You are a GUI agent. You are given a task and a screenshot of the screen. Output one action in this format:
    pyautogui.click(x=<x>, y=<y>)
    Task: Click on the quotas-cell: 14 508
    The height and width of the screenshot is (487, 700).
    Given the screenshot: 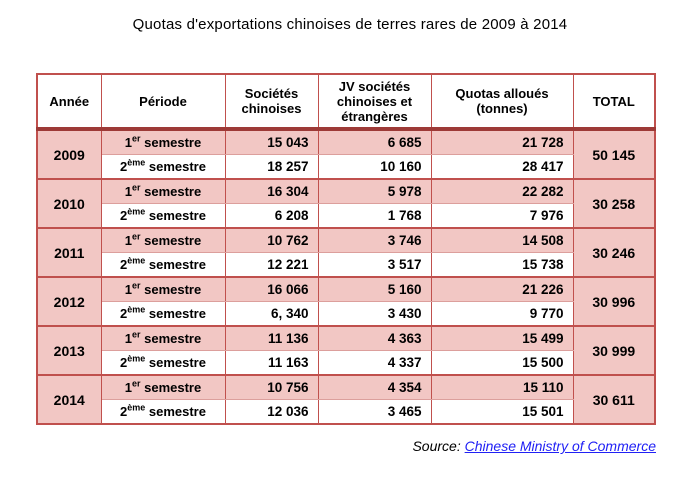 What is the action you would take?
    pyautogui.click(x=502, y=240)
    